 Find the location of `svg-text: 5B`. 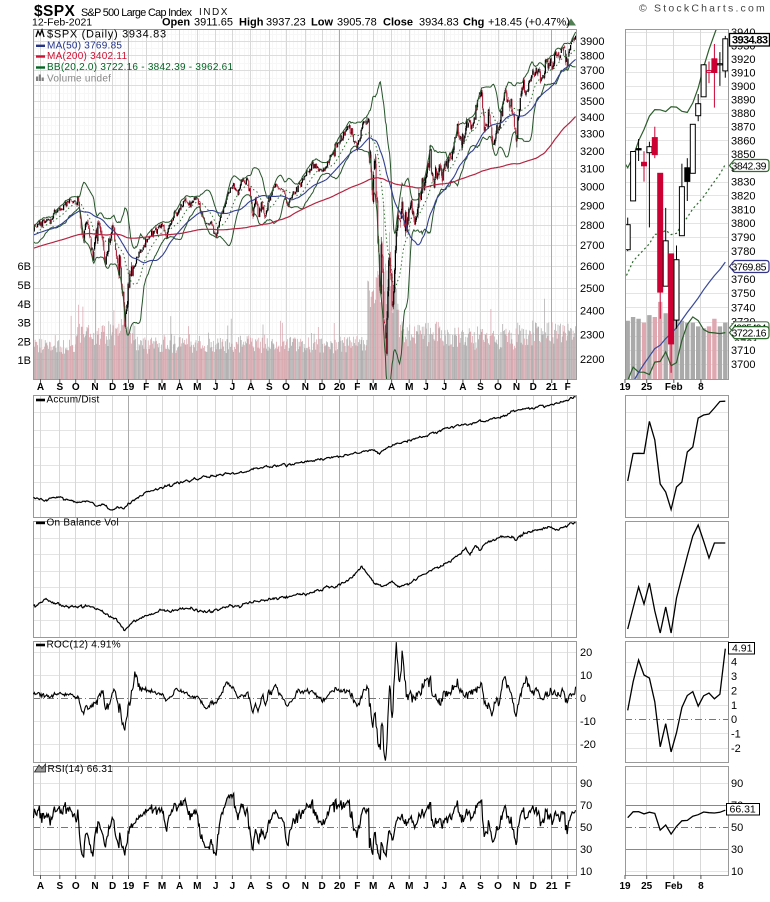

svg-text: 5B is located at coordinates (24, 286).